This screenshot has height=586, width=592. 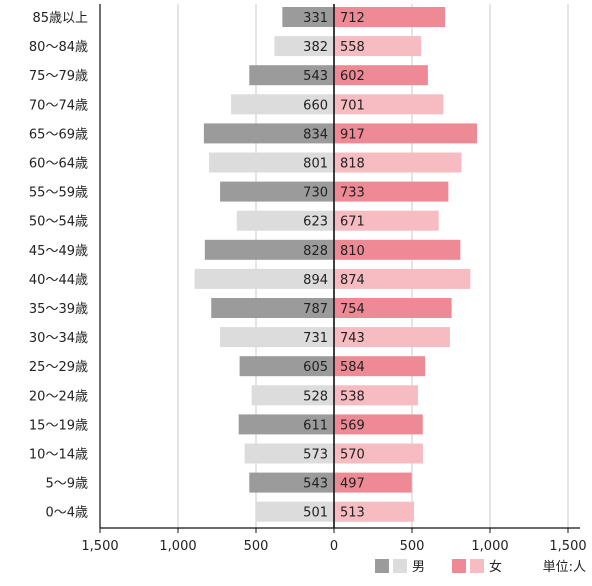 I want to click on value-label-female: 569, so click(x=352, y=425).